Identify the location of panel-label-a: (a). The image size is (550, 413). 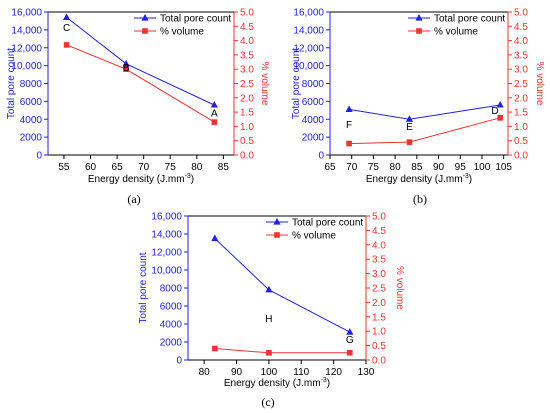
(133, 199).